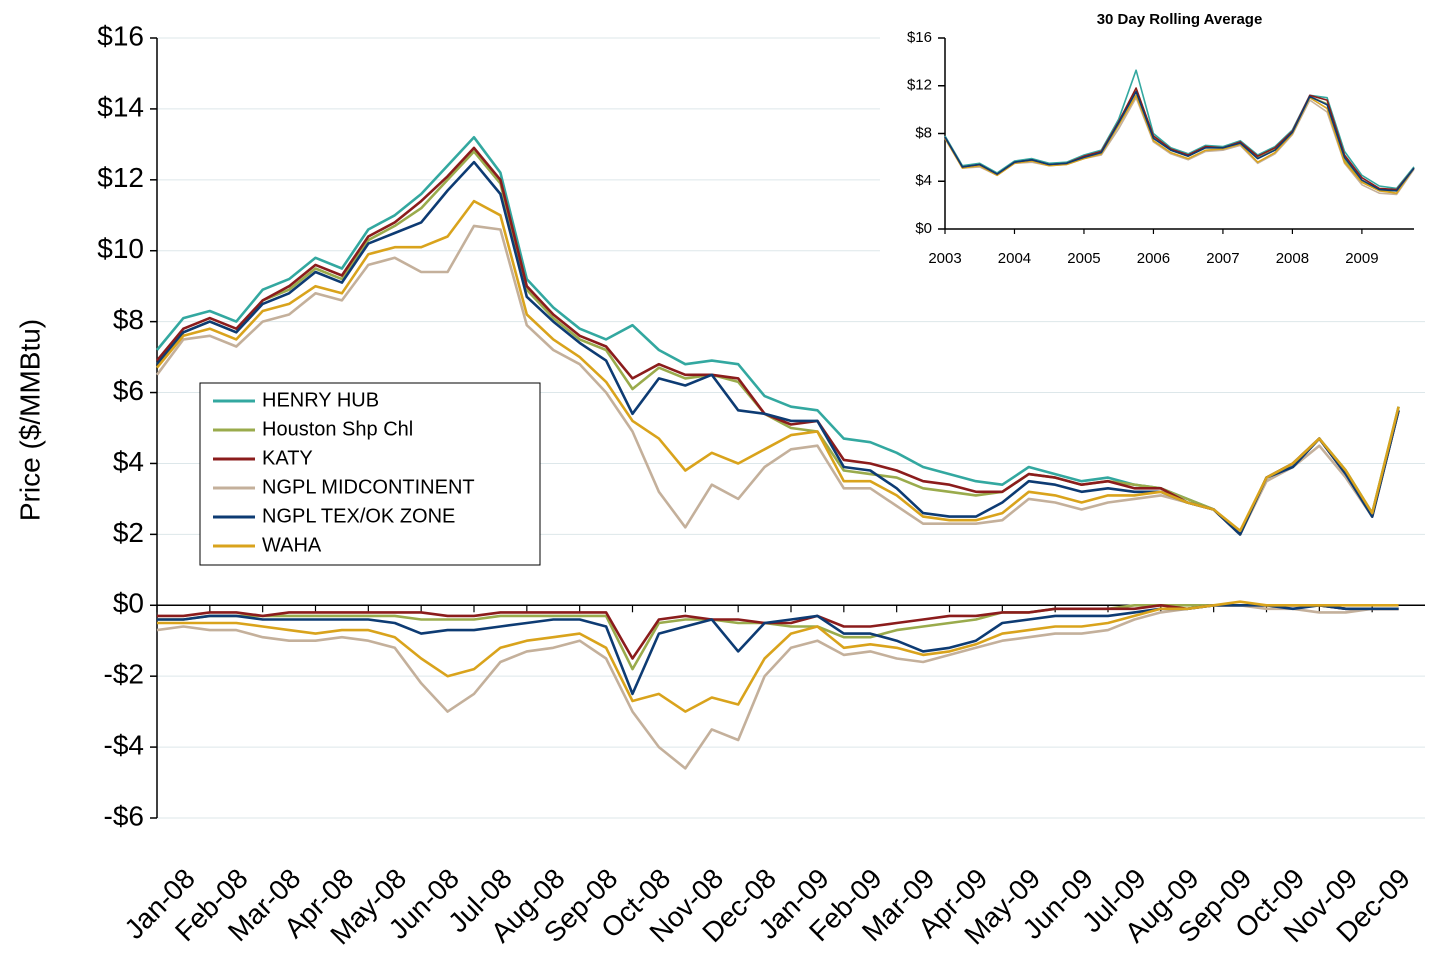  What do you see at coordinates (128, 532) in the screenshot?
I see `y-tick-label: $2` at bounding box center [128, 532].